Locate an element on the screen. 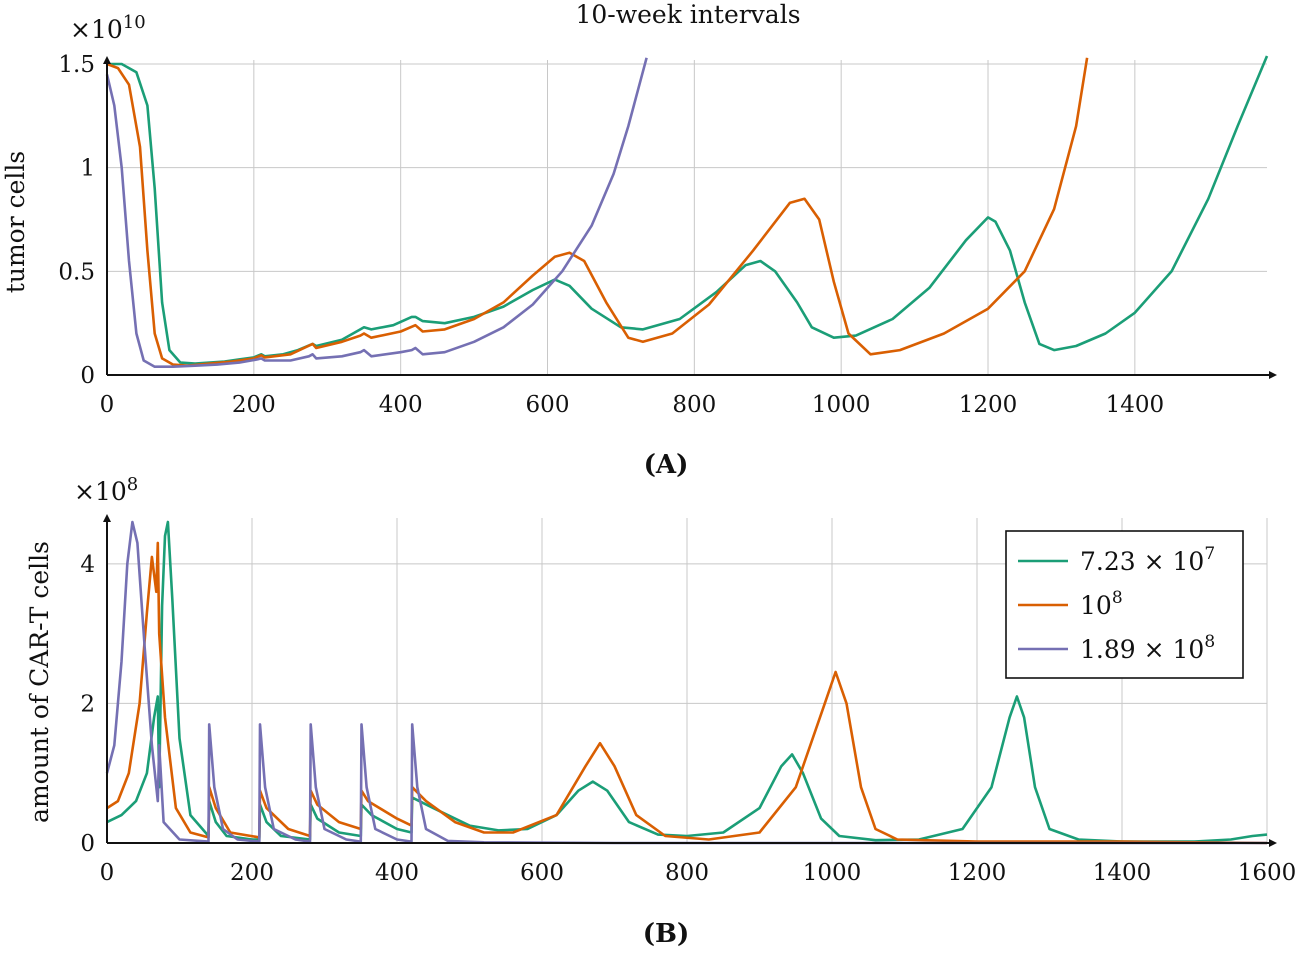  panel-a-y-axis-arrow is located at coordinates (107, 60).